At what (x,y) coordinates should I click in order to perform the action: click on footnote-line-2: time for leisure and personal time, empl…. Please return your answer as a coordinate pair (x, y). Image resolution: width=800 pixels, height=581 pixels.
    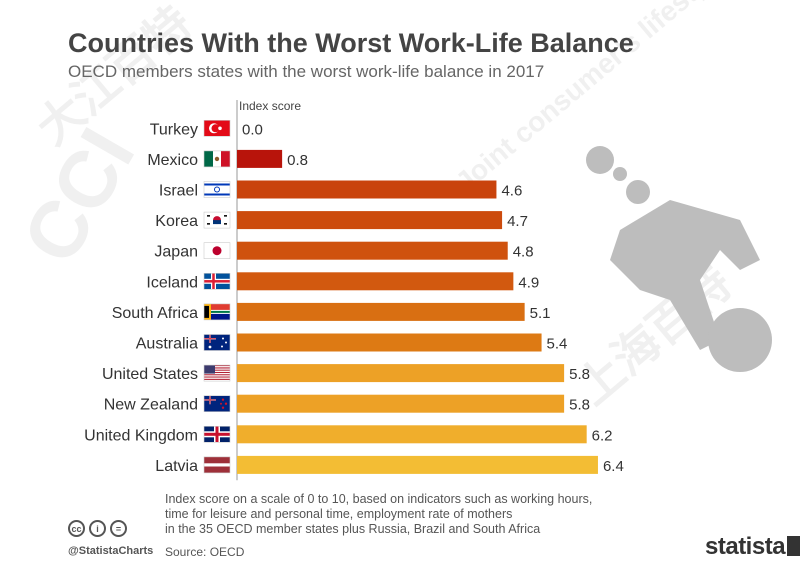
    Looking at the image, I should click on (339, 514).